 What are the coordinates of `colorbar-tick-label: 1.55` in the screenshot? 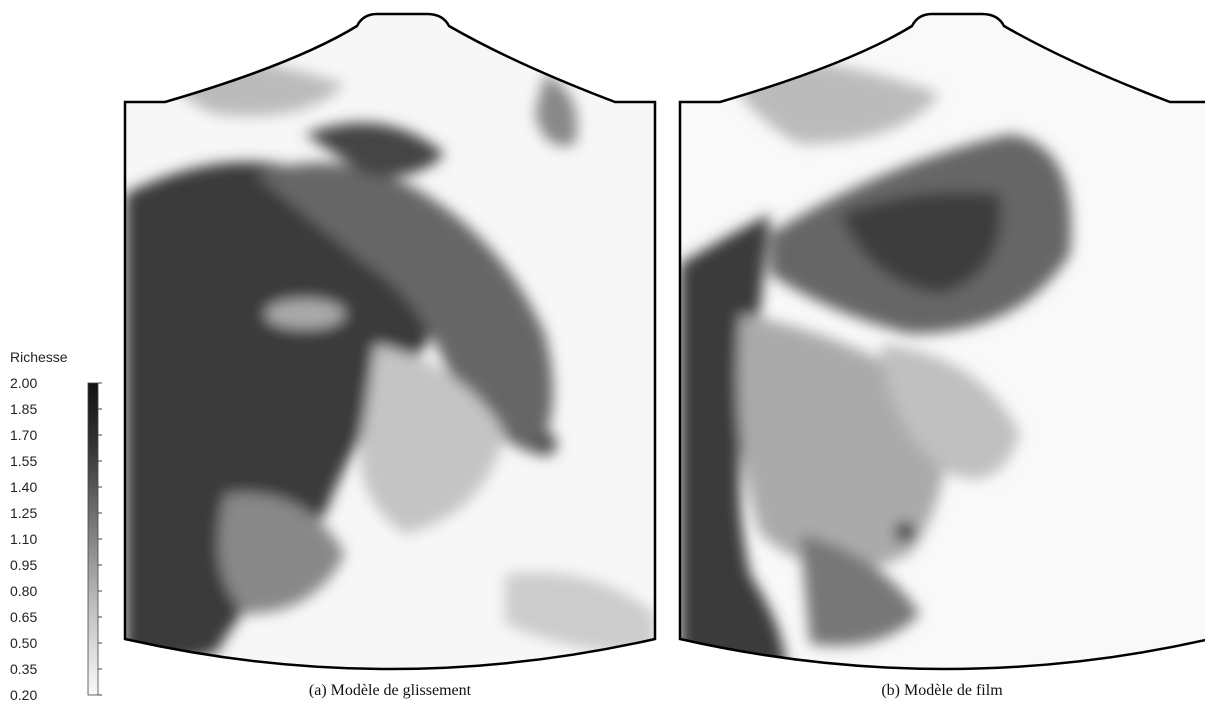 It's located at (23, 461).